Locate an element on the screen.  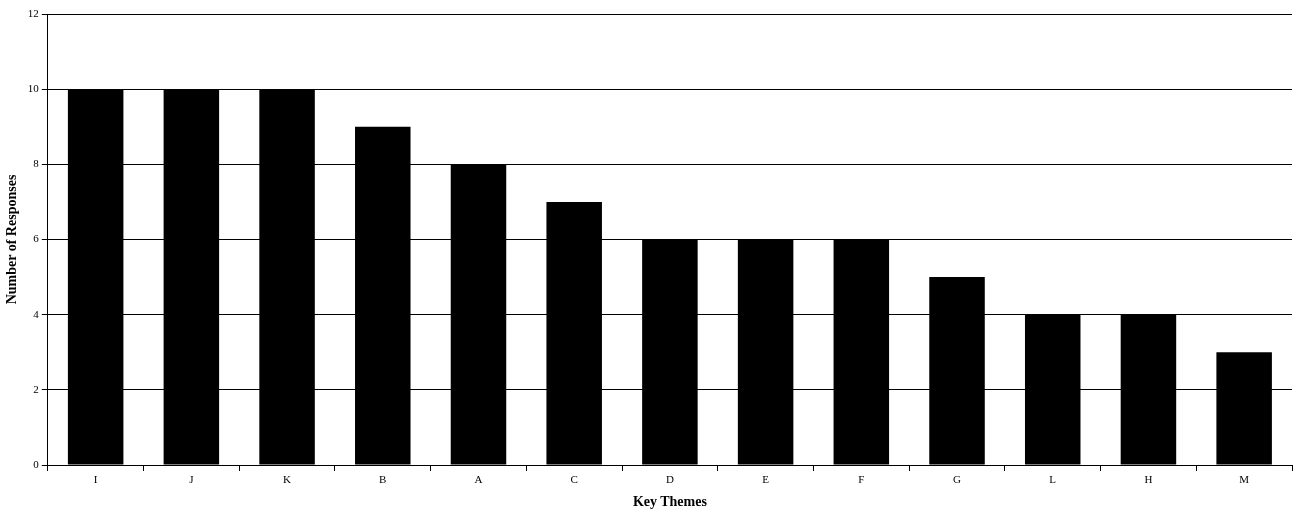
y-tick-label: 2 is located at coordinates (36, 388).